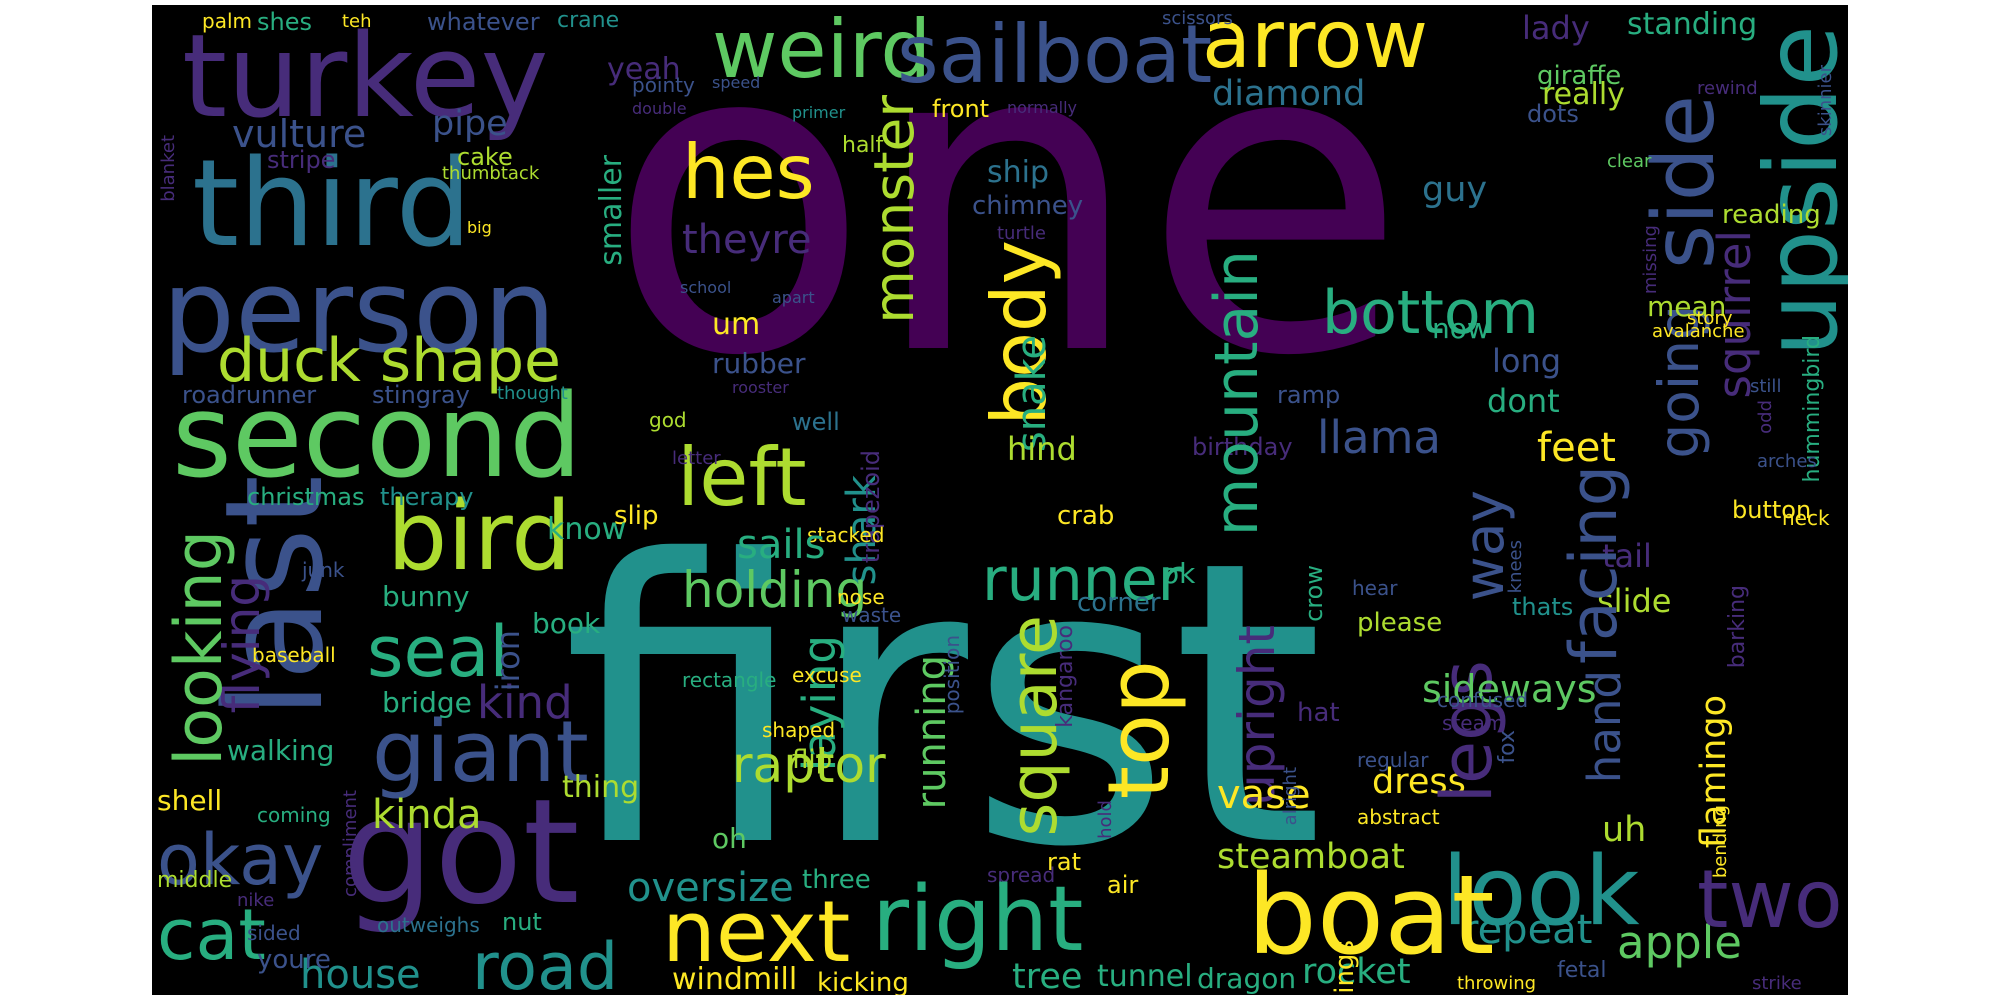  Describe the element at coordinates (1627, 556) in the screenshot. I see `word-tail: tail` at that location.